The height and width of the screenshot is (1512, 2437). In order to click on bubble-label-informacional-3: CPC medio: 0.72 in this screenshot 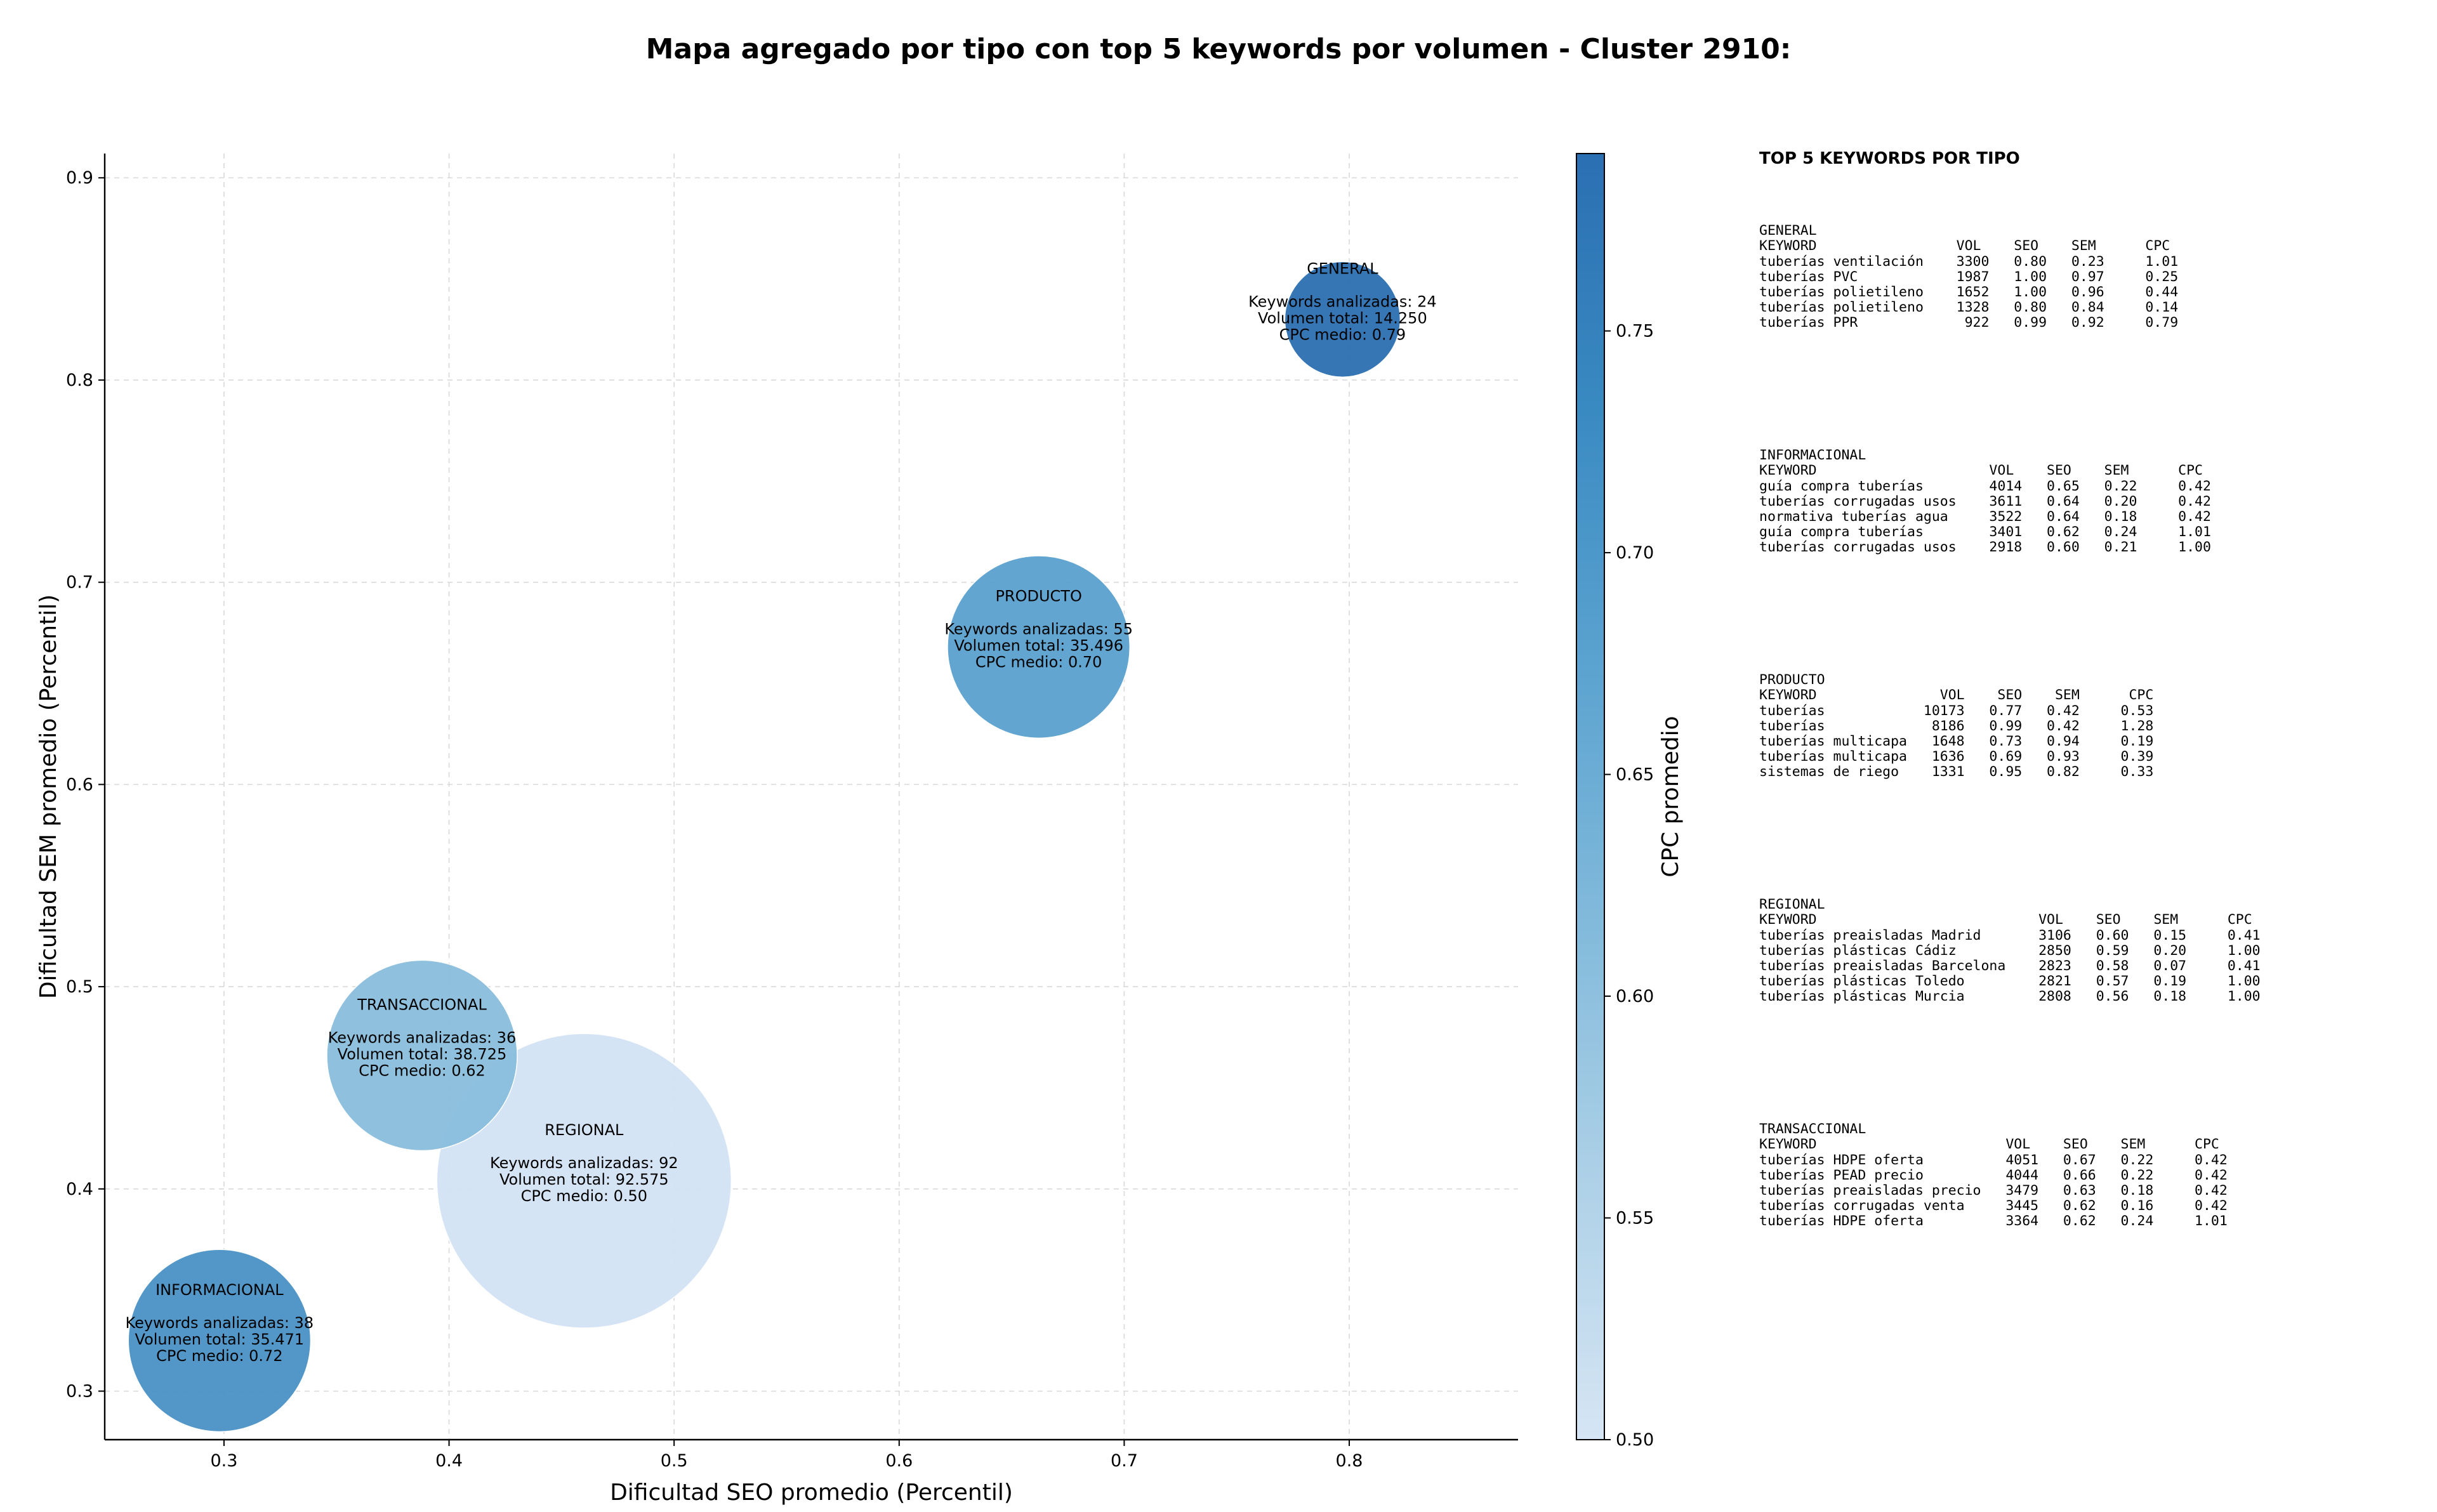, I will do `click(219, 1356)`.